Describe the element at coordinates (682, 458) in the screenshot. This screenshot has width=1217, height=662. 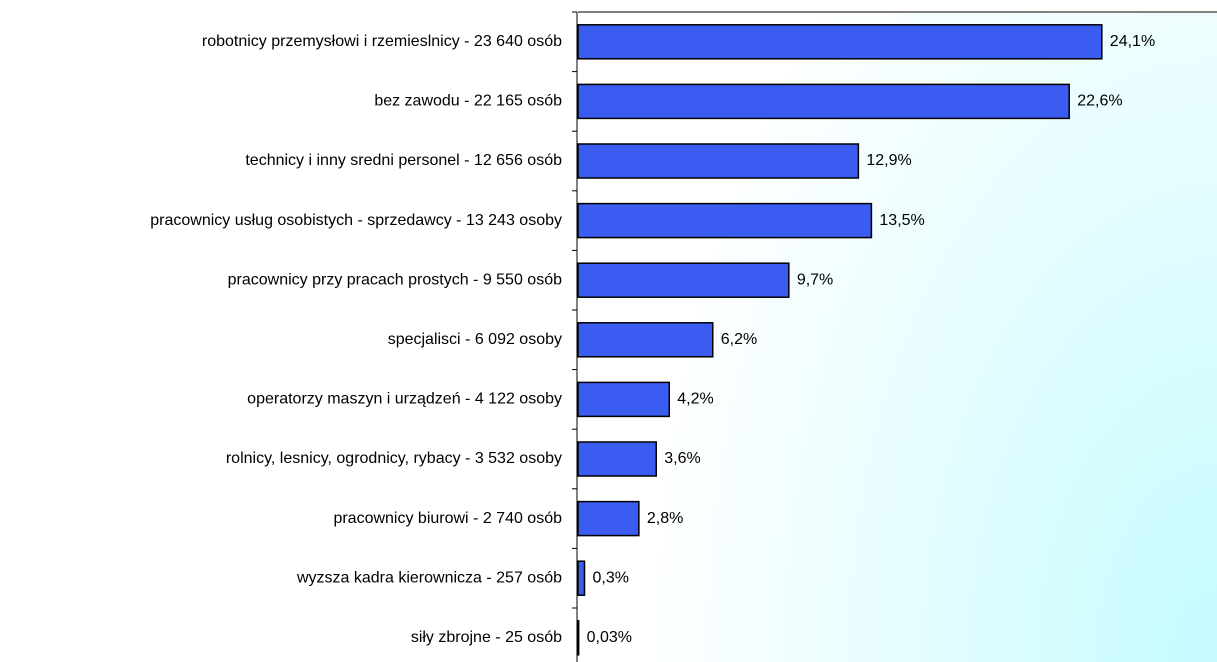
I see `value-label: 3,6%` at that location.